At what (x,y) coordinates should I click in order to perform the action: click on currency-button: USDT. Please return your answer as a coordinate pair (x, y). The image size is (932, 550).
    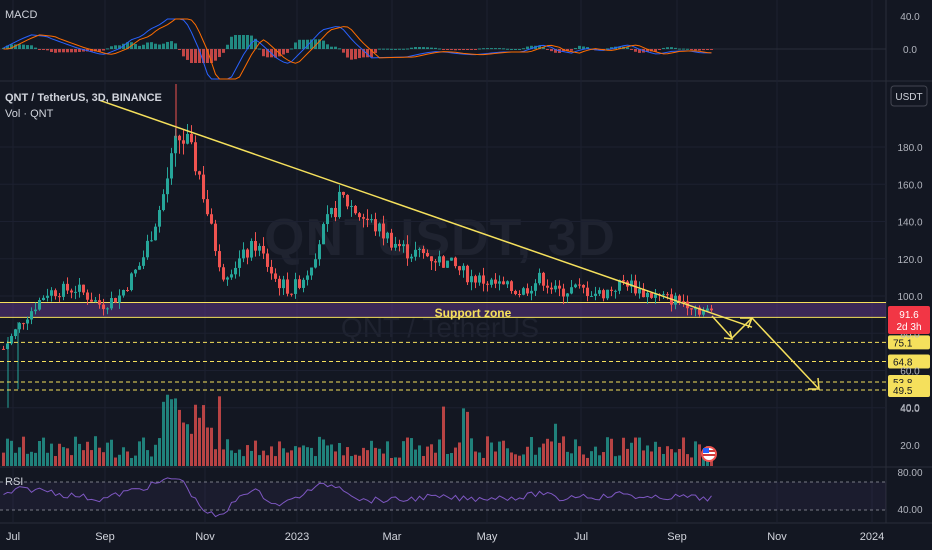
    Looking at the image, I should click on (909, 96).